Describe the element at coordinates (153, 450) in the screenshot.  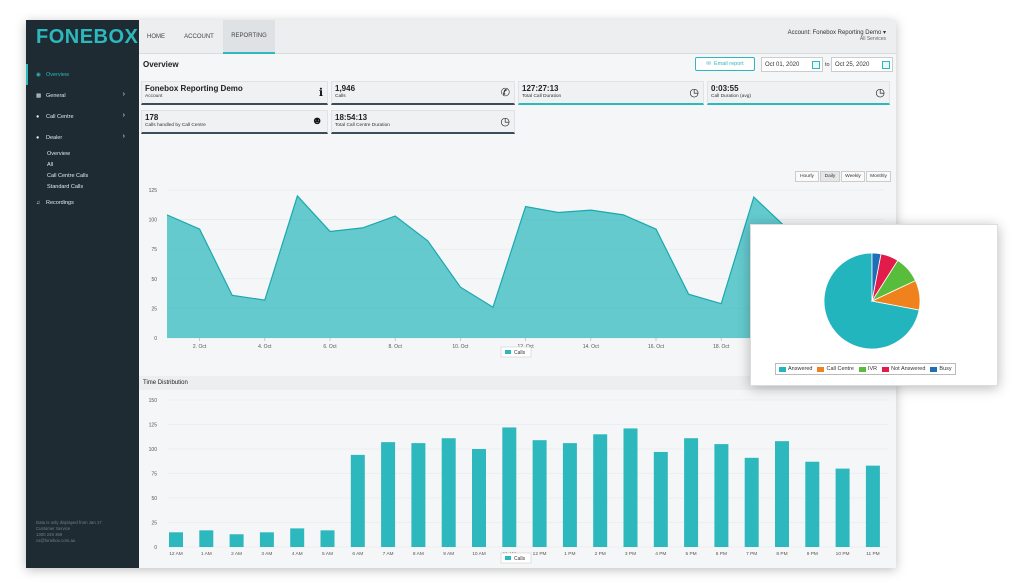
I see `y-tick-label: 100` at that location.